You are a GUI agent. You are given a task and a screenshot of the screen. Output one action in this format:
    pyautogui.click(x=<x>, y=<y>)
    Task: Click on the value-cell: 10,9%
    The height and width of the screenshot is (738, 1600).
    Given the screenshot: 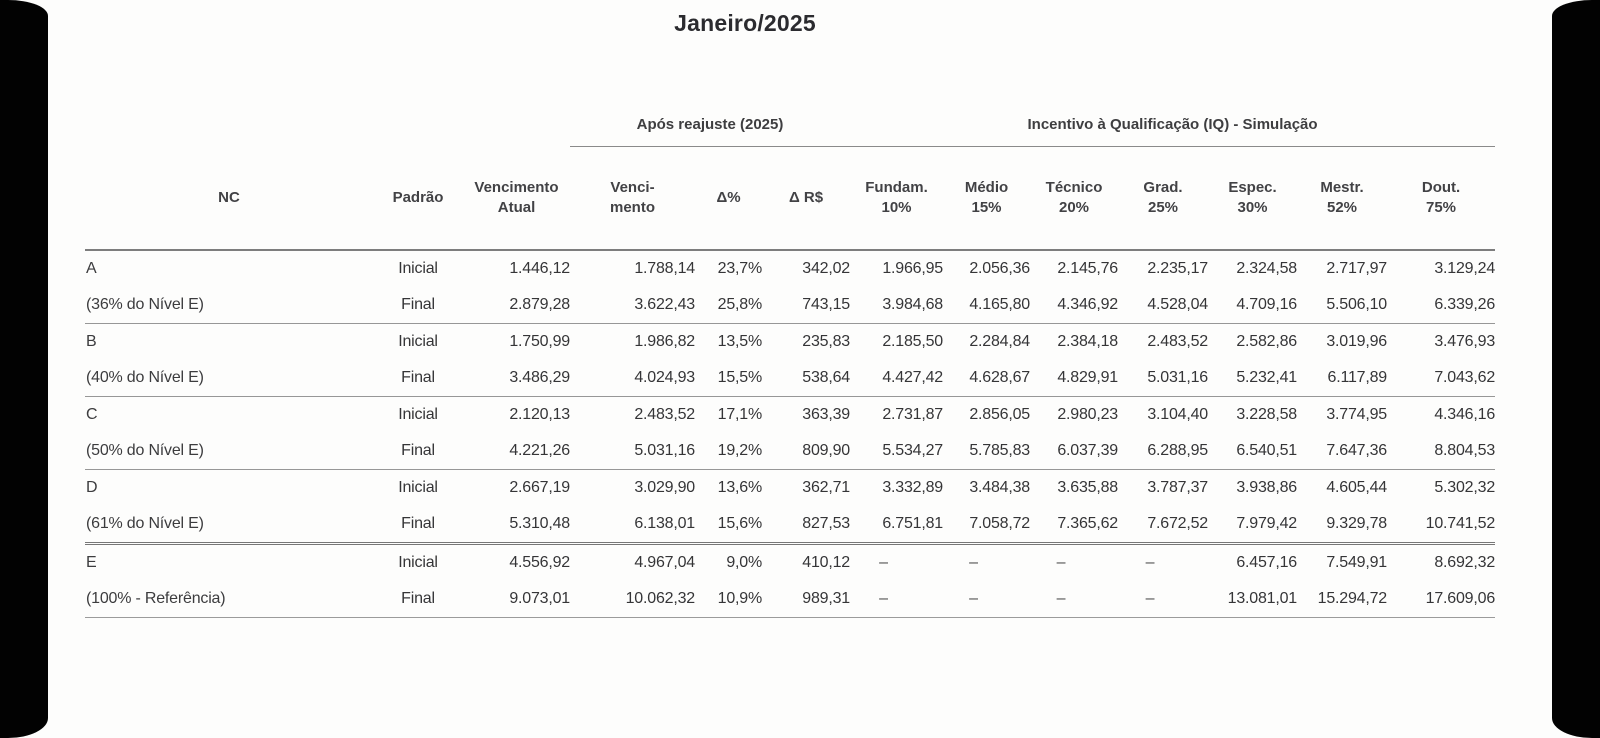 What is the action you would take?
    pyautogui.click(x=728, y=599)
    